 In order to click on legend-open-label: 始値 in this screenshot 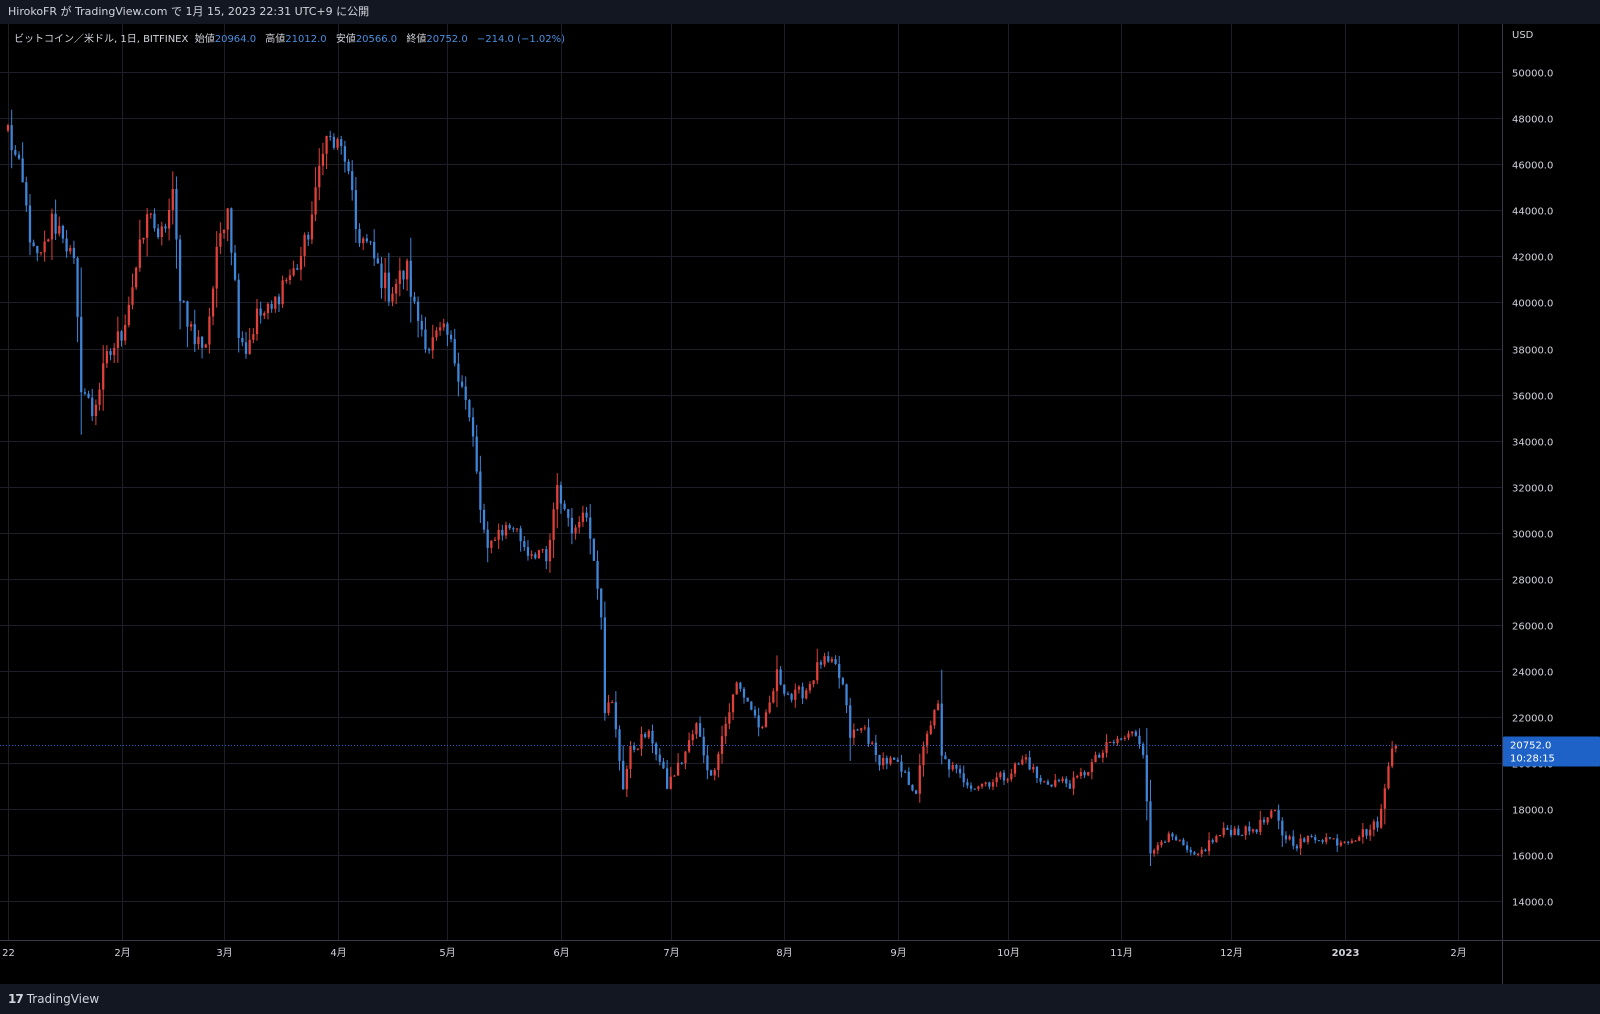, I will do `click(204, 39)`.